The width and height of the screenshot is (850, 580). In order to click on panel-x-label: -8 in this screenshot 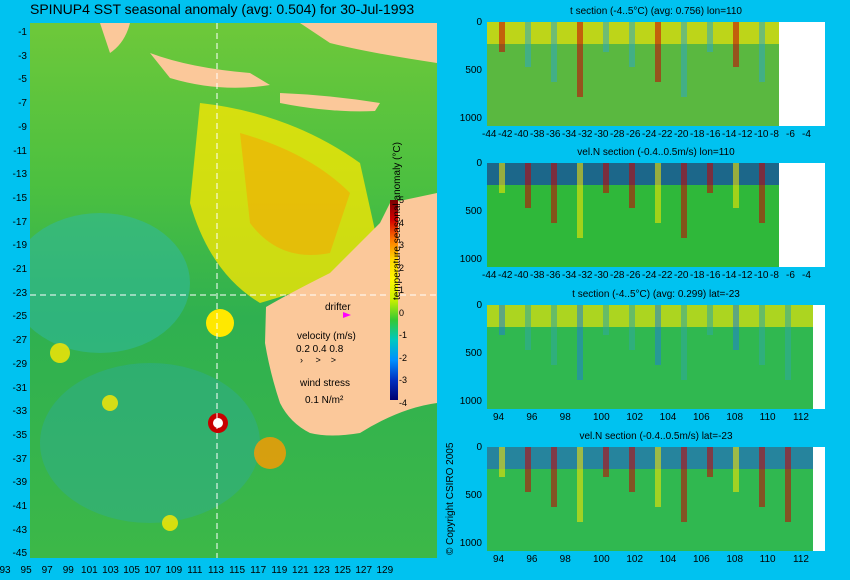, I will do `click(774, 275)`.